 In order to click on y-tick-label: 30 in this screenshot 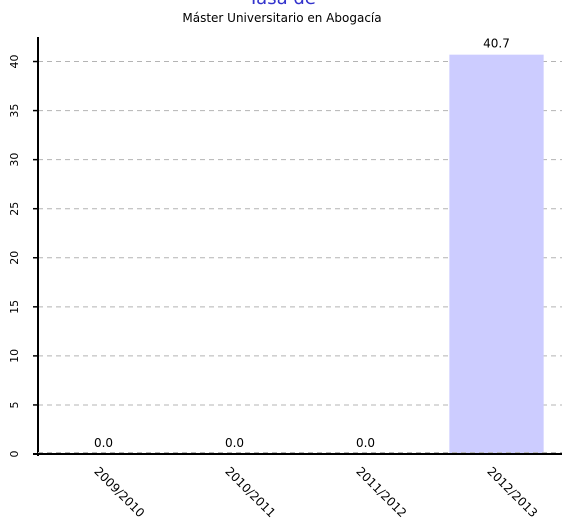, I will do `click(14, 160)`.